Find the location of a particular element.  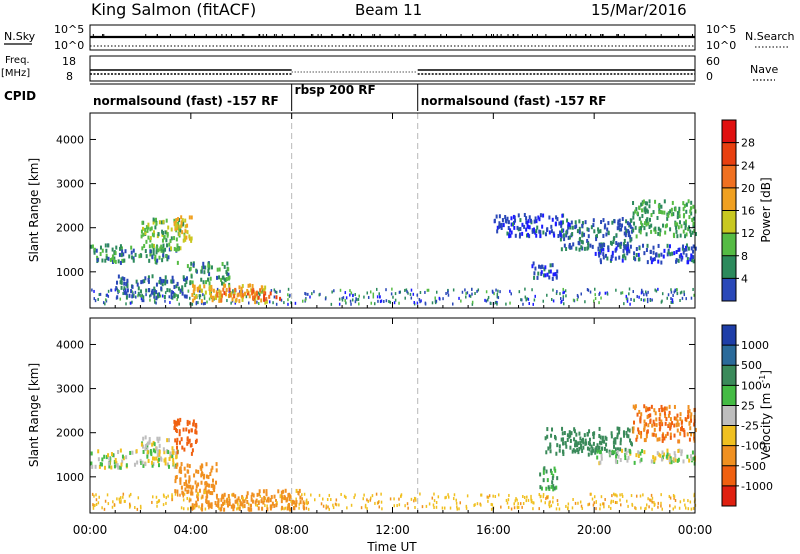

power-colorbar-tick: 20 is located at coordinates (748, 188).